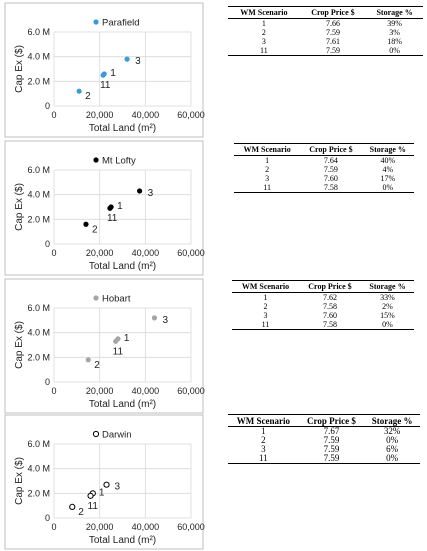  Describe the element at coordinates (330, 178) in the screenshot. I see `cell-crop-price: 7.60` at that location.